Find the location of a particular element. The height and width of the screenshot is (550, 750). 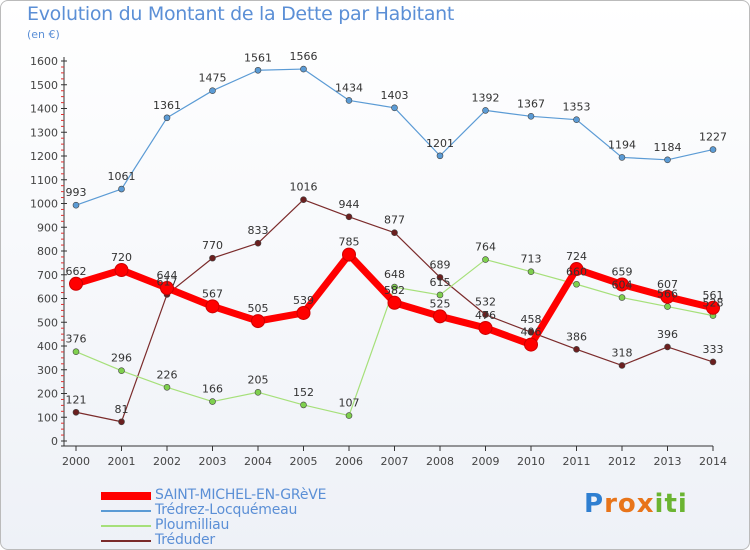

data-label: 566 is located at coordinates (667, 294).